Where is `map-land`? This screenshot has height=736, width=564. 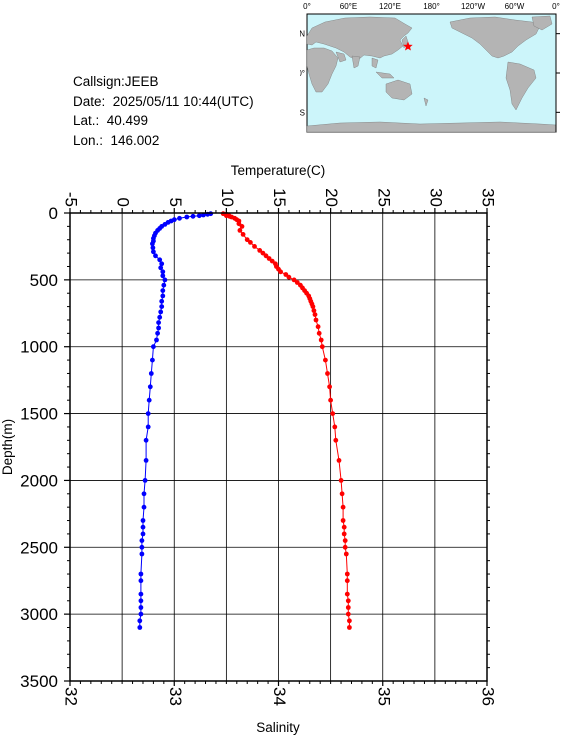 map-land is located at coordinates (431, 74).